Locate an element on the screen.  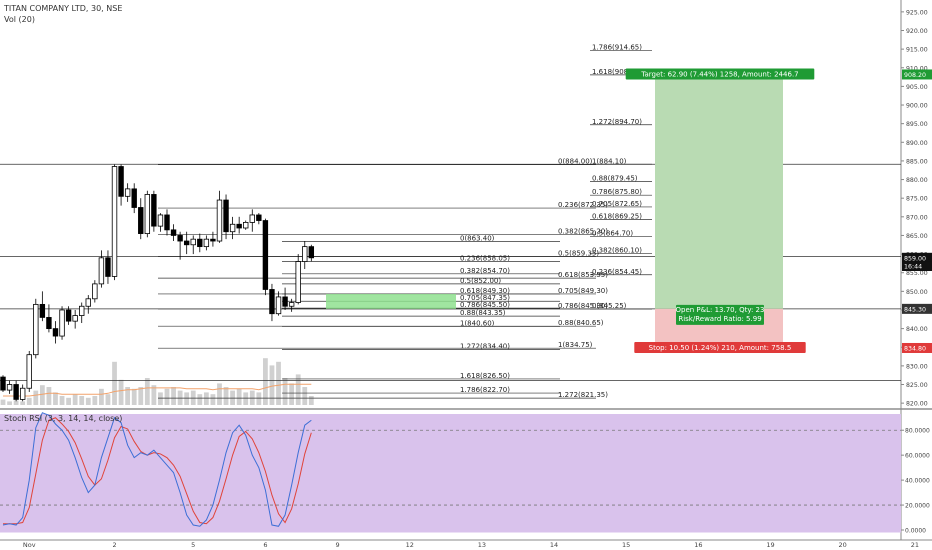
target-zone is located at coordinates (719, 191).